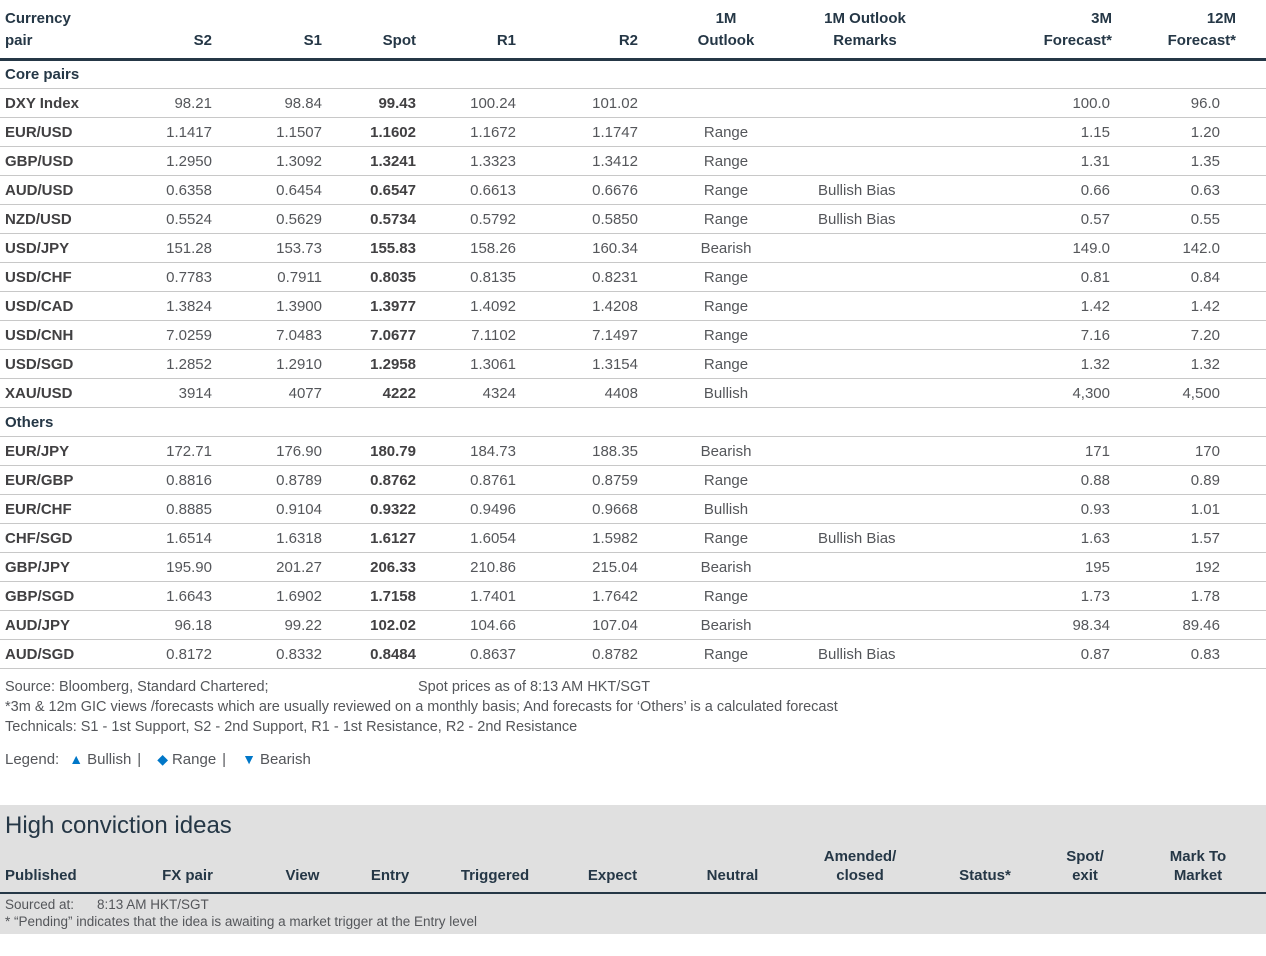 The width and height of the screenshot is (1266, 956). I want to click on s1-value: 1.3900, so click(281, 306).